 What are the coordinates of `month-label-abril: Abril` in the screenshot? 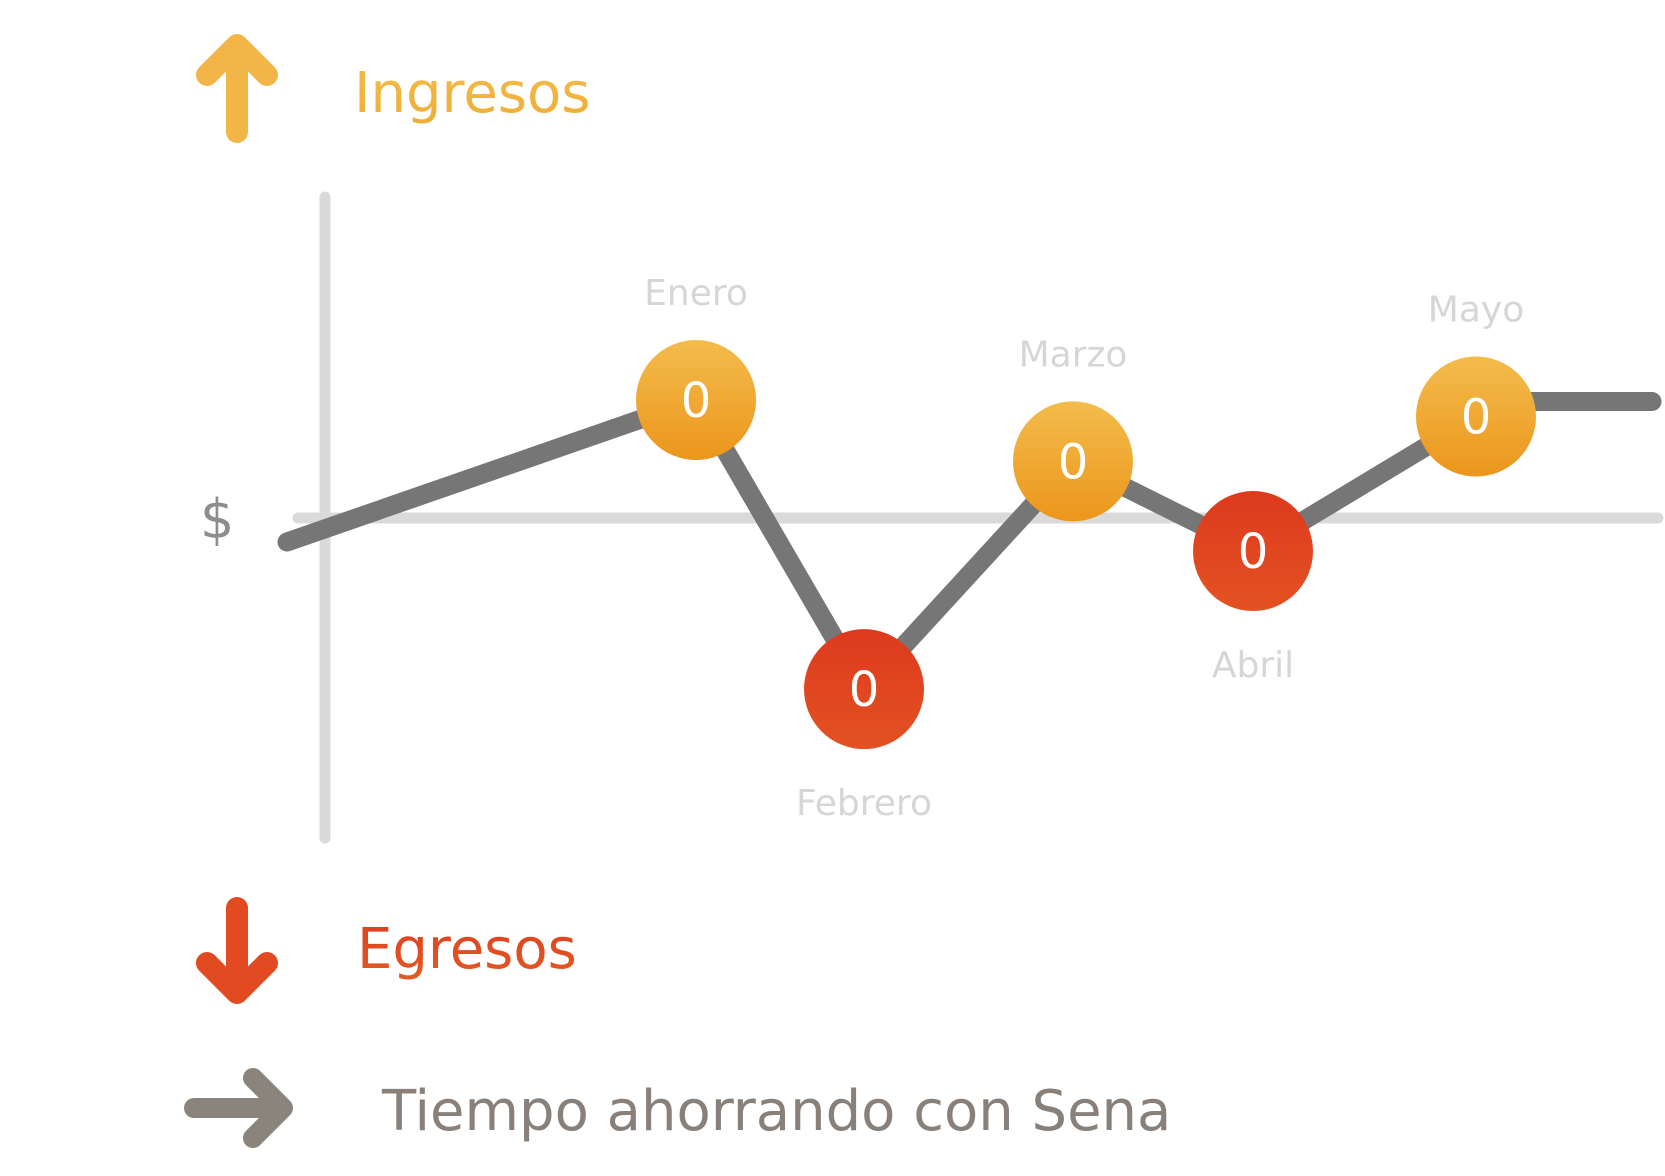 It's located at (1253, 665).